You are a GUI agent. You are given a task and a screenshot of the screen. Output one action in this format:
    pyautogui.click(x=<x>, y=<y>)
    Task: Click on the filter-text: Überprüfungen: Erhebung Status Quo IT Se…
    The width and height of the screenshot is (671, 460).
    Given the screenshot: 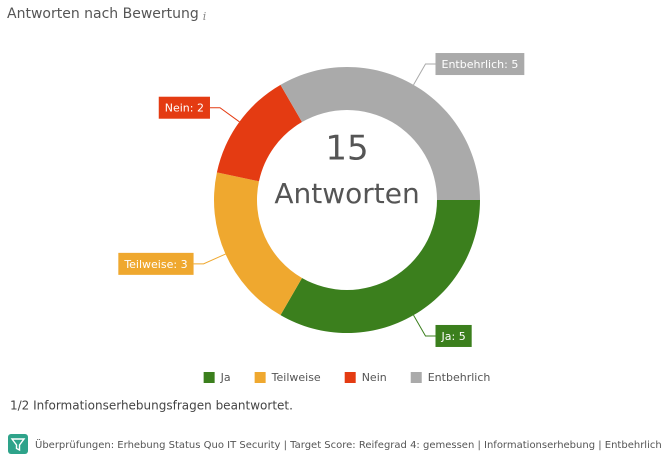 What is the action you would take?
    pyautogui.click(x=348, y=444)
    